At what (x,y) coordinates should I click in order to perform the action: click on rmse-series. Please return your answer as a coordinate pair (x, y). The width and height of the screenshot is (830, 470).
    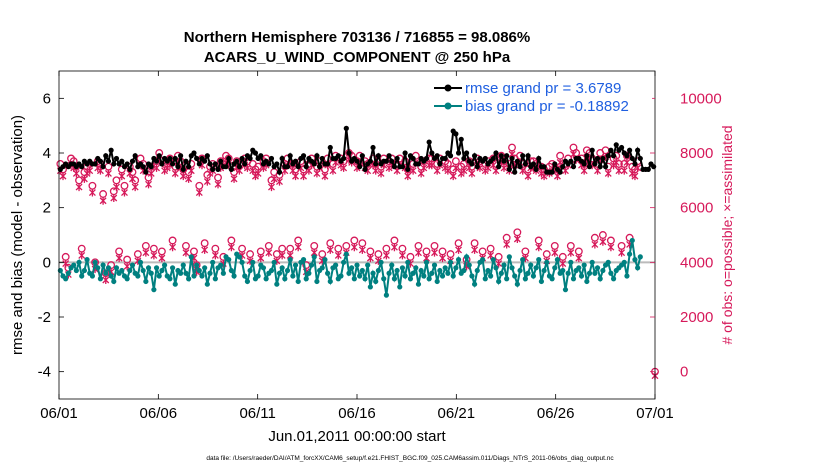
    Looking at the image, I should click on (357, 151).